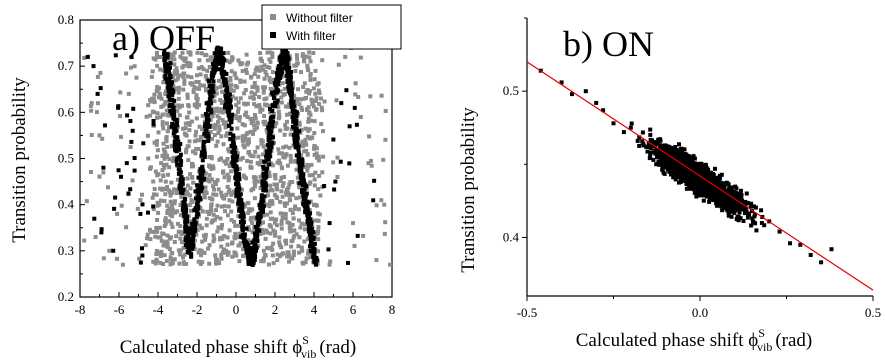 This screenshot has width=885, height=362. What do you see at coordinates (66, 296) in the screenshot?
I see `y-tick-label: 0.2` at bounding box center [66, 296].